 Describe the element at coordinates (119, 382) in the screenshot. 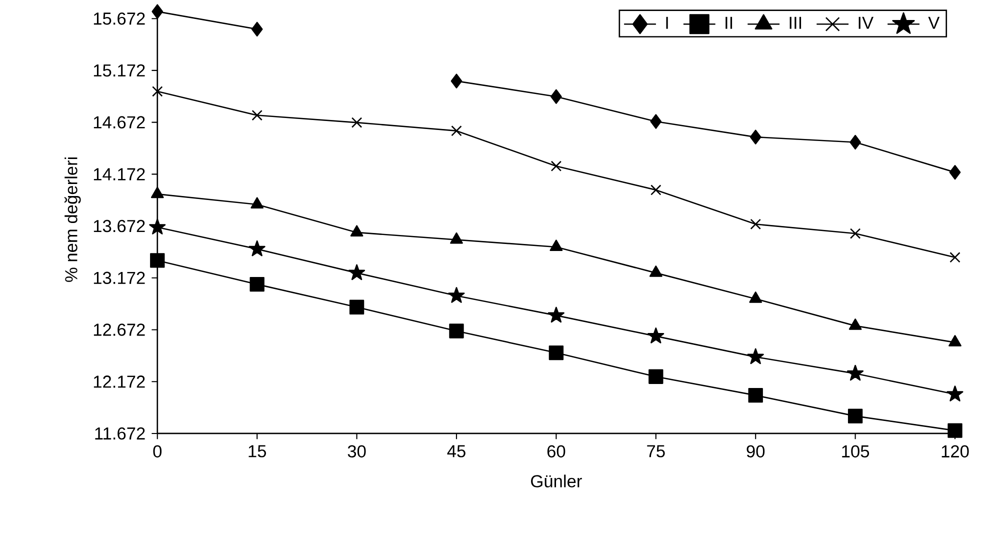

I see `y-tick-label: 12.172` at that location.